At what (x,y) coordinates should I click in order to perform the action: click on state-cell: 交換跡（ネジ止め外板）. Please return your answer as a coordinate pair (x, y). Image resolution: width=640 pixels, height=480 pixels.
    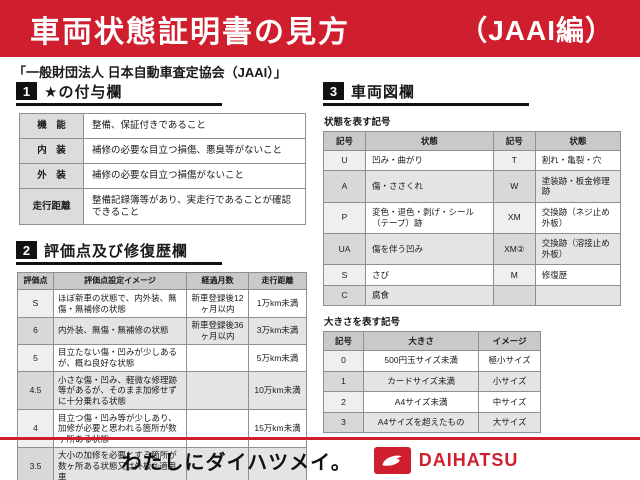
    Looking at the image, I should click on (578, 217).